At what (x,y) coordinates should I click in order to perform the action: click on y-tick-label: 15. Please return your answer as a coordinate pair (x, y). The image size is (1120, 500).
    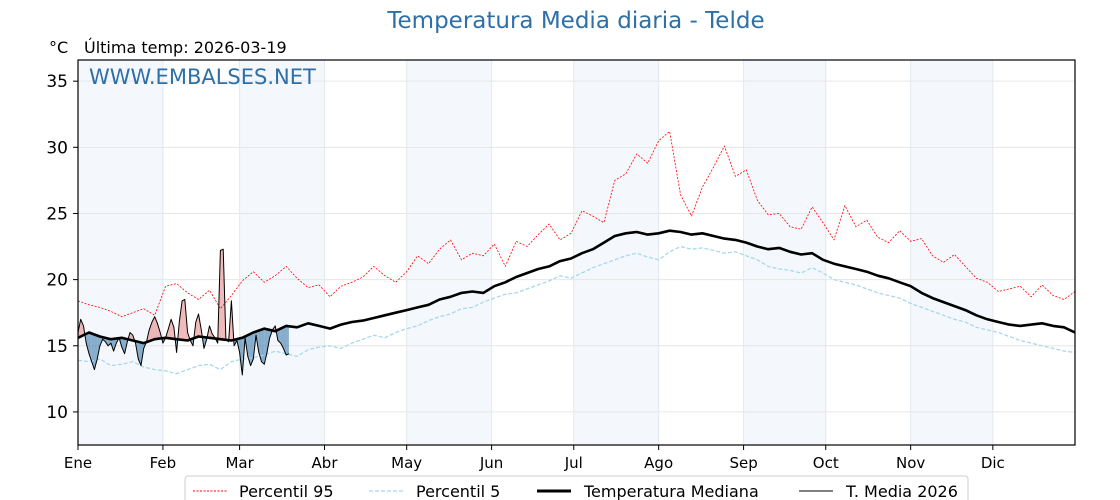
    Looking at the image, I should click on (57, 347).